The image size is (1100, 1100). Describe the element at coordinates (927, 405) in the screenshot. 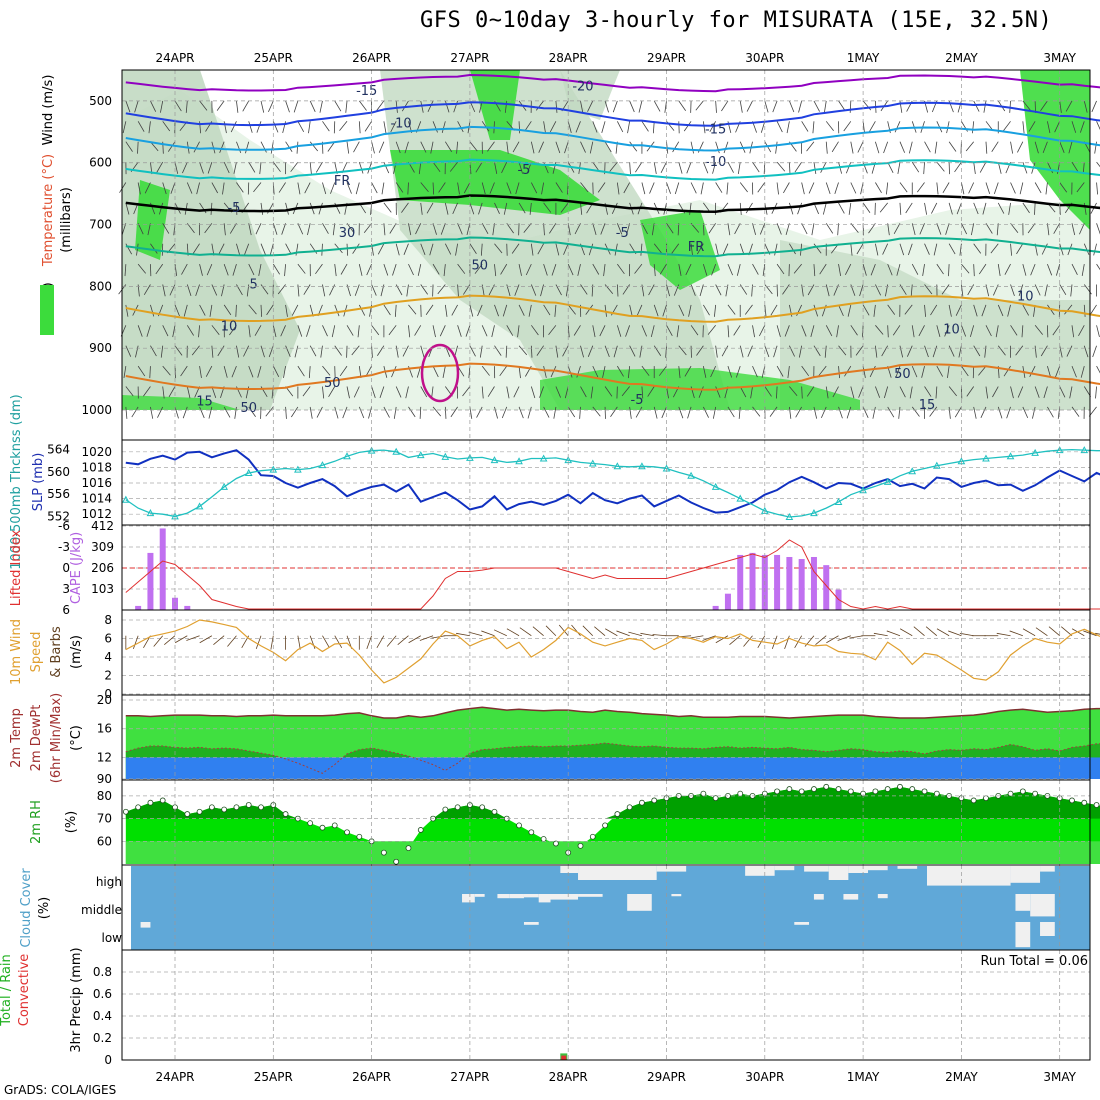

I see `contour-label: 15` at that location.